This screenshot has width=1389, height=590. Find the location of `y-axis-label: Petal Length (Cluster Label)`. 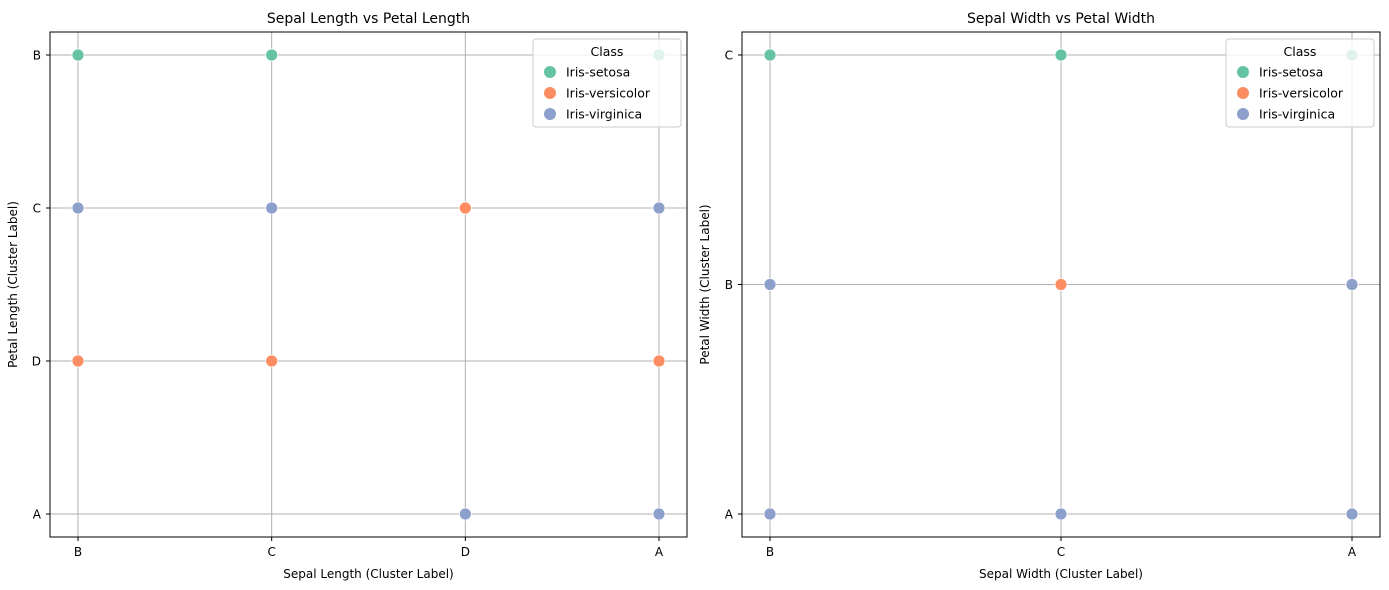

y-axis-label: Petal Length (Cluster Label) is located at coordinates (13, 284).